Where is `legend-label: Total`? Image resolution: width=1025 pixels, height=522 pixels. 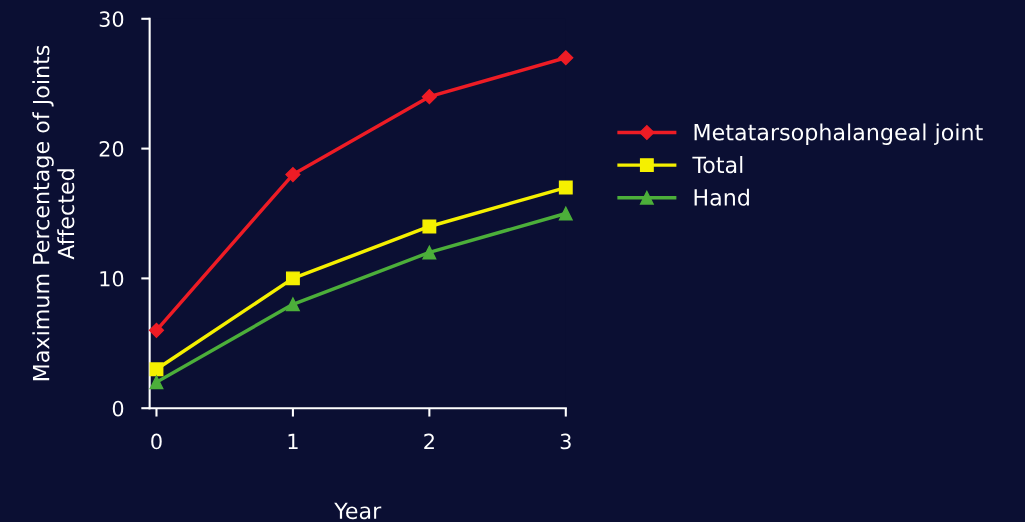 legend-label: Total is located at coordinates (717, 165).